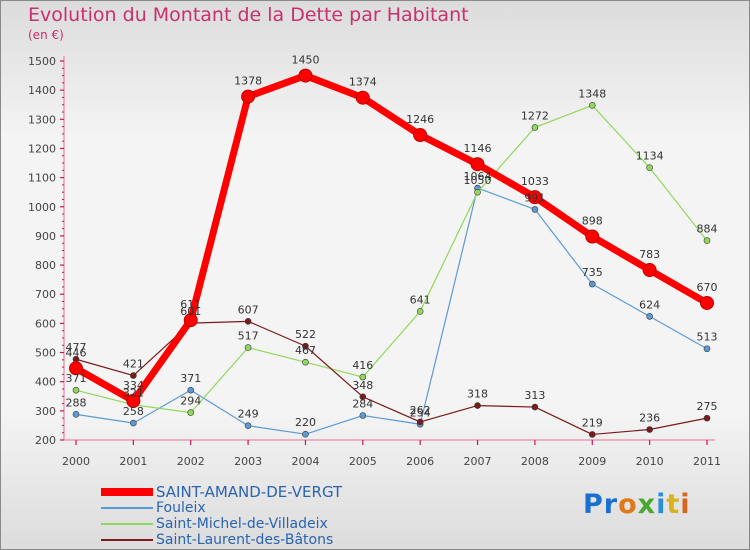 The height and width of the screenshot is (550, 750). I want to click on y-tick-label-600: 600, so click(45, 323).